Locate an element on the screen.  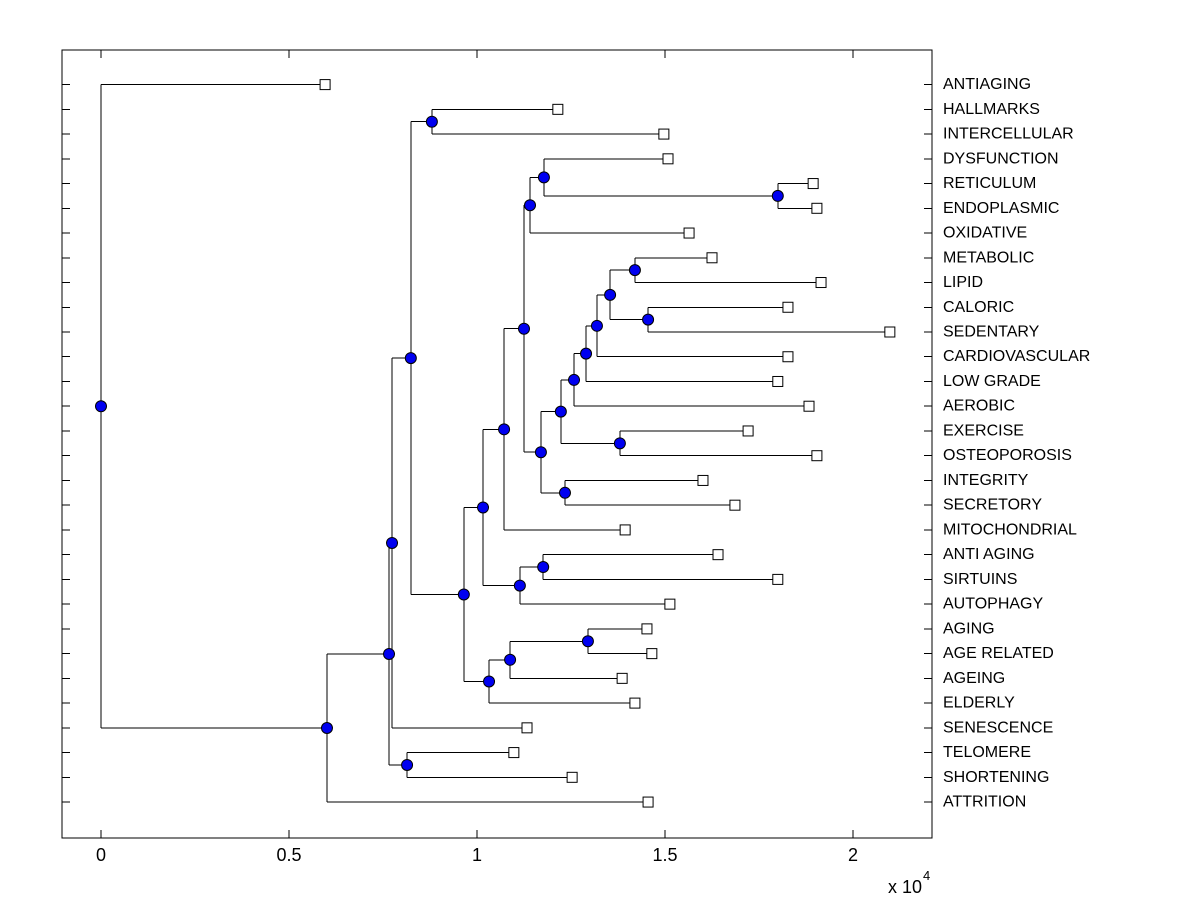
x-axis-tick-labels: 0 0.5 1 1.5 2 is located at coordinates (477, 855).